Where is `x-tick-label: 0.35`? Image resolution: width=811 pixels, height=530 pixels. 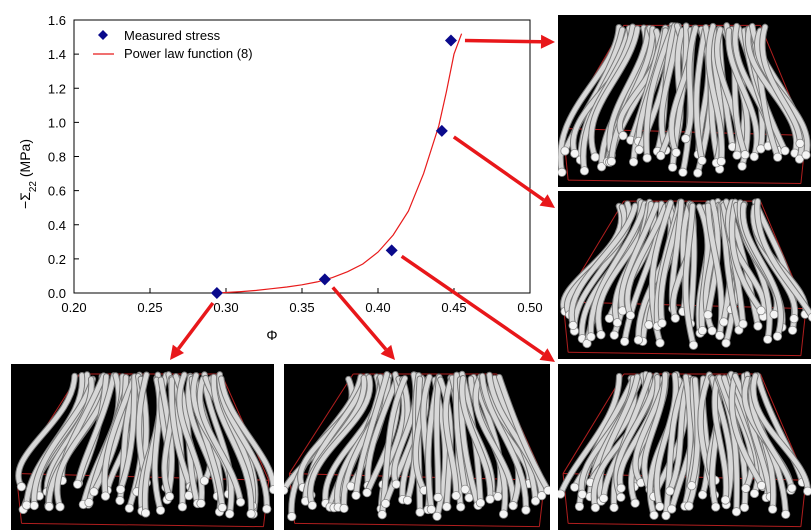 x-tick-label: 0.35 is located at coordinates (301, 307).